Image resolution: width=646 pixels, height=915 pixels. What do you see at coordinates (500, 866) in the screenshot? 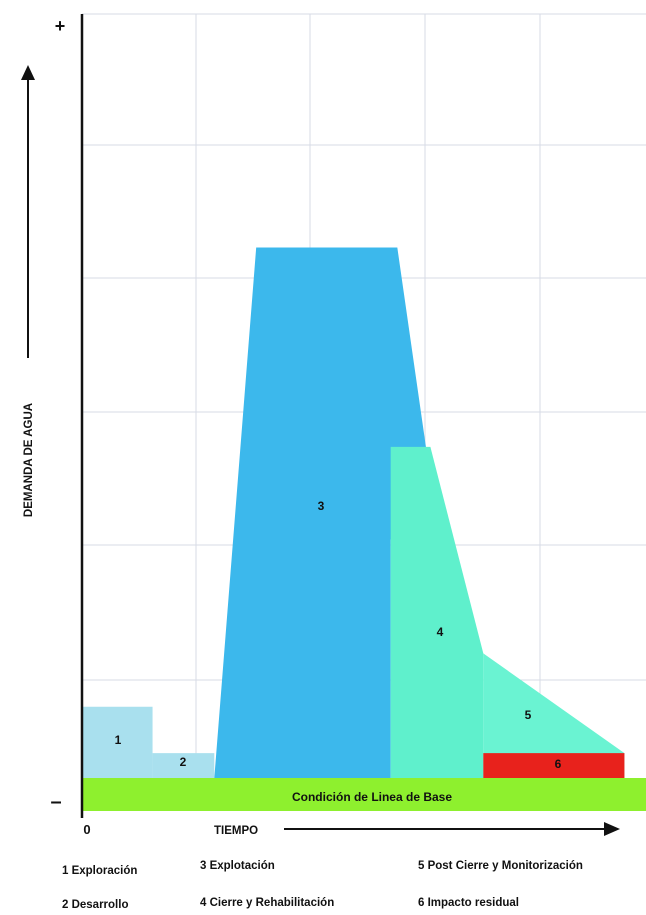
I see `legend-item-5: 5 Post Cierre y Monitorización` at bounding box center [500, 866].